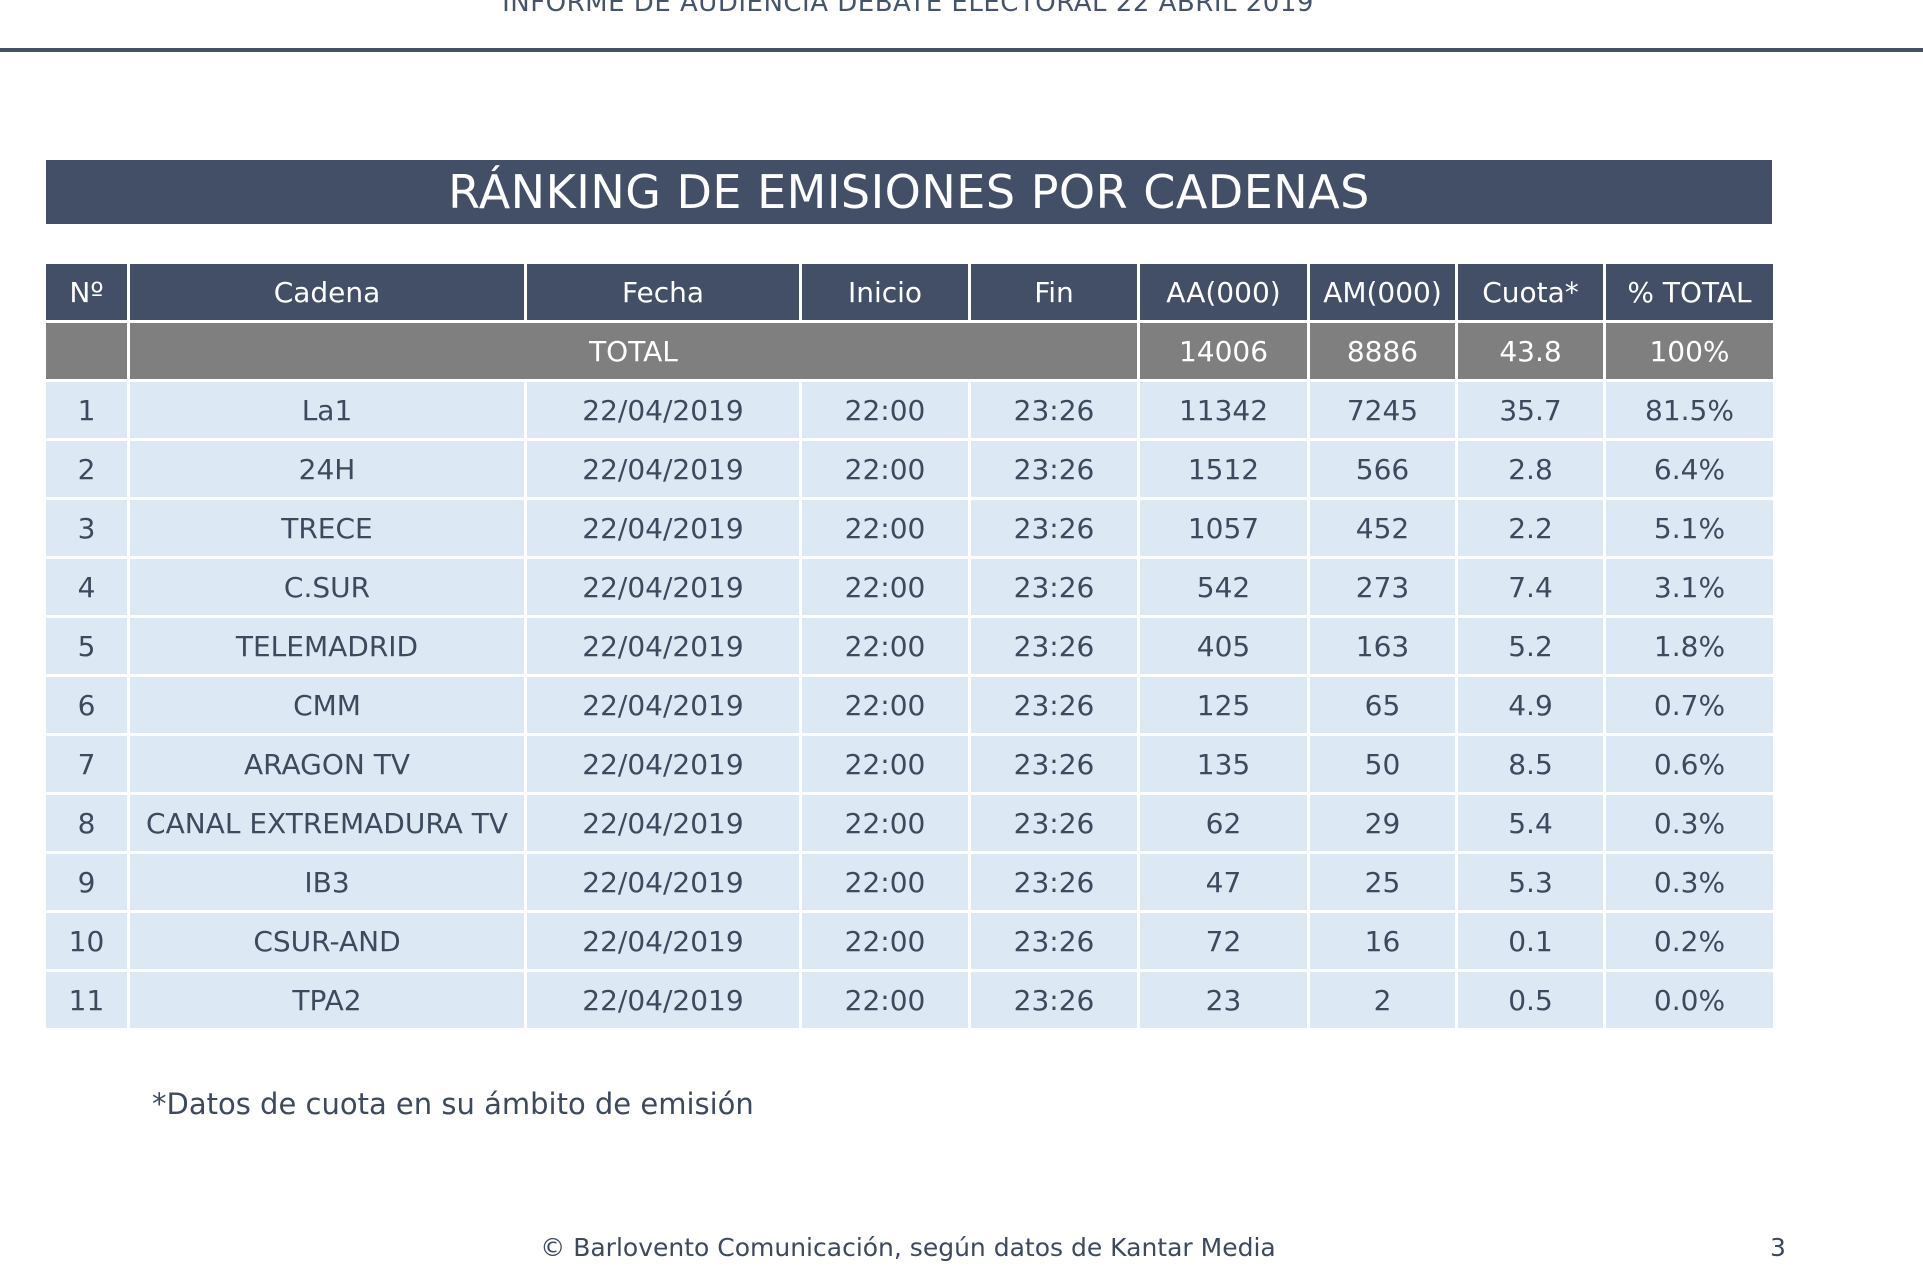 Image resolution: width=1923 pixels, height=1279 pixels. I want to click on row-aa: 62, so click(1223, 823).